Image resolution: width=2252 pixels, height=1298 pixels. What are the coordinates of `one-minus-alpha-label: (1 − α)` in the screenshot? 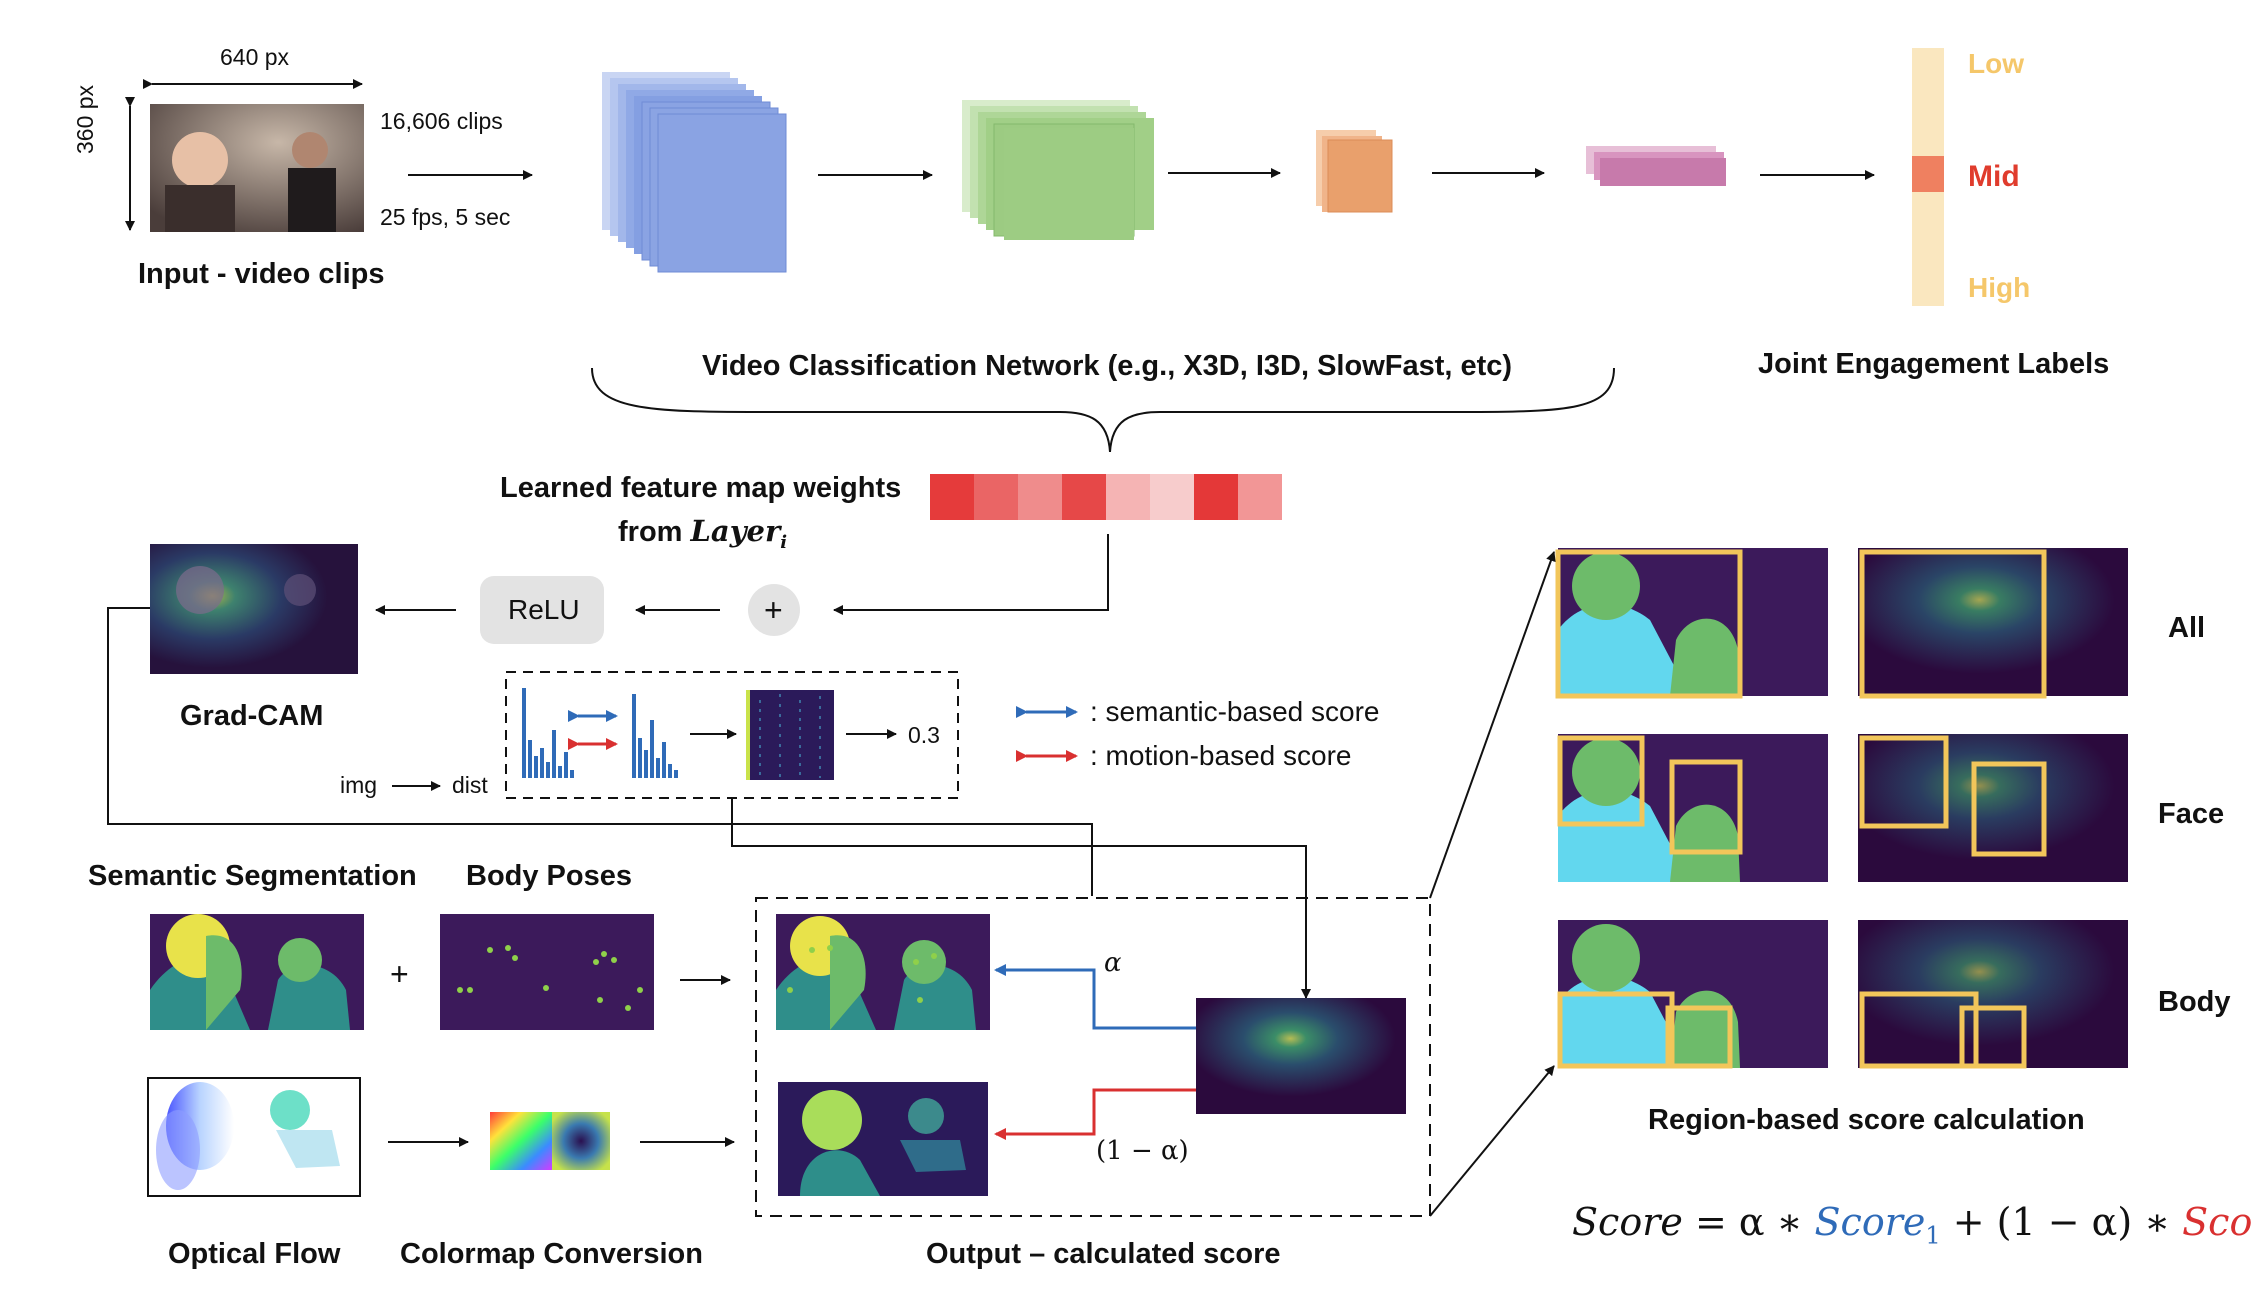 It's located at (1142, 1151).